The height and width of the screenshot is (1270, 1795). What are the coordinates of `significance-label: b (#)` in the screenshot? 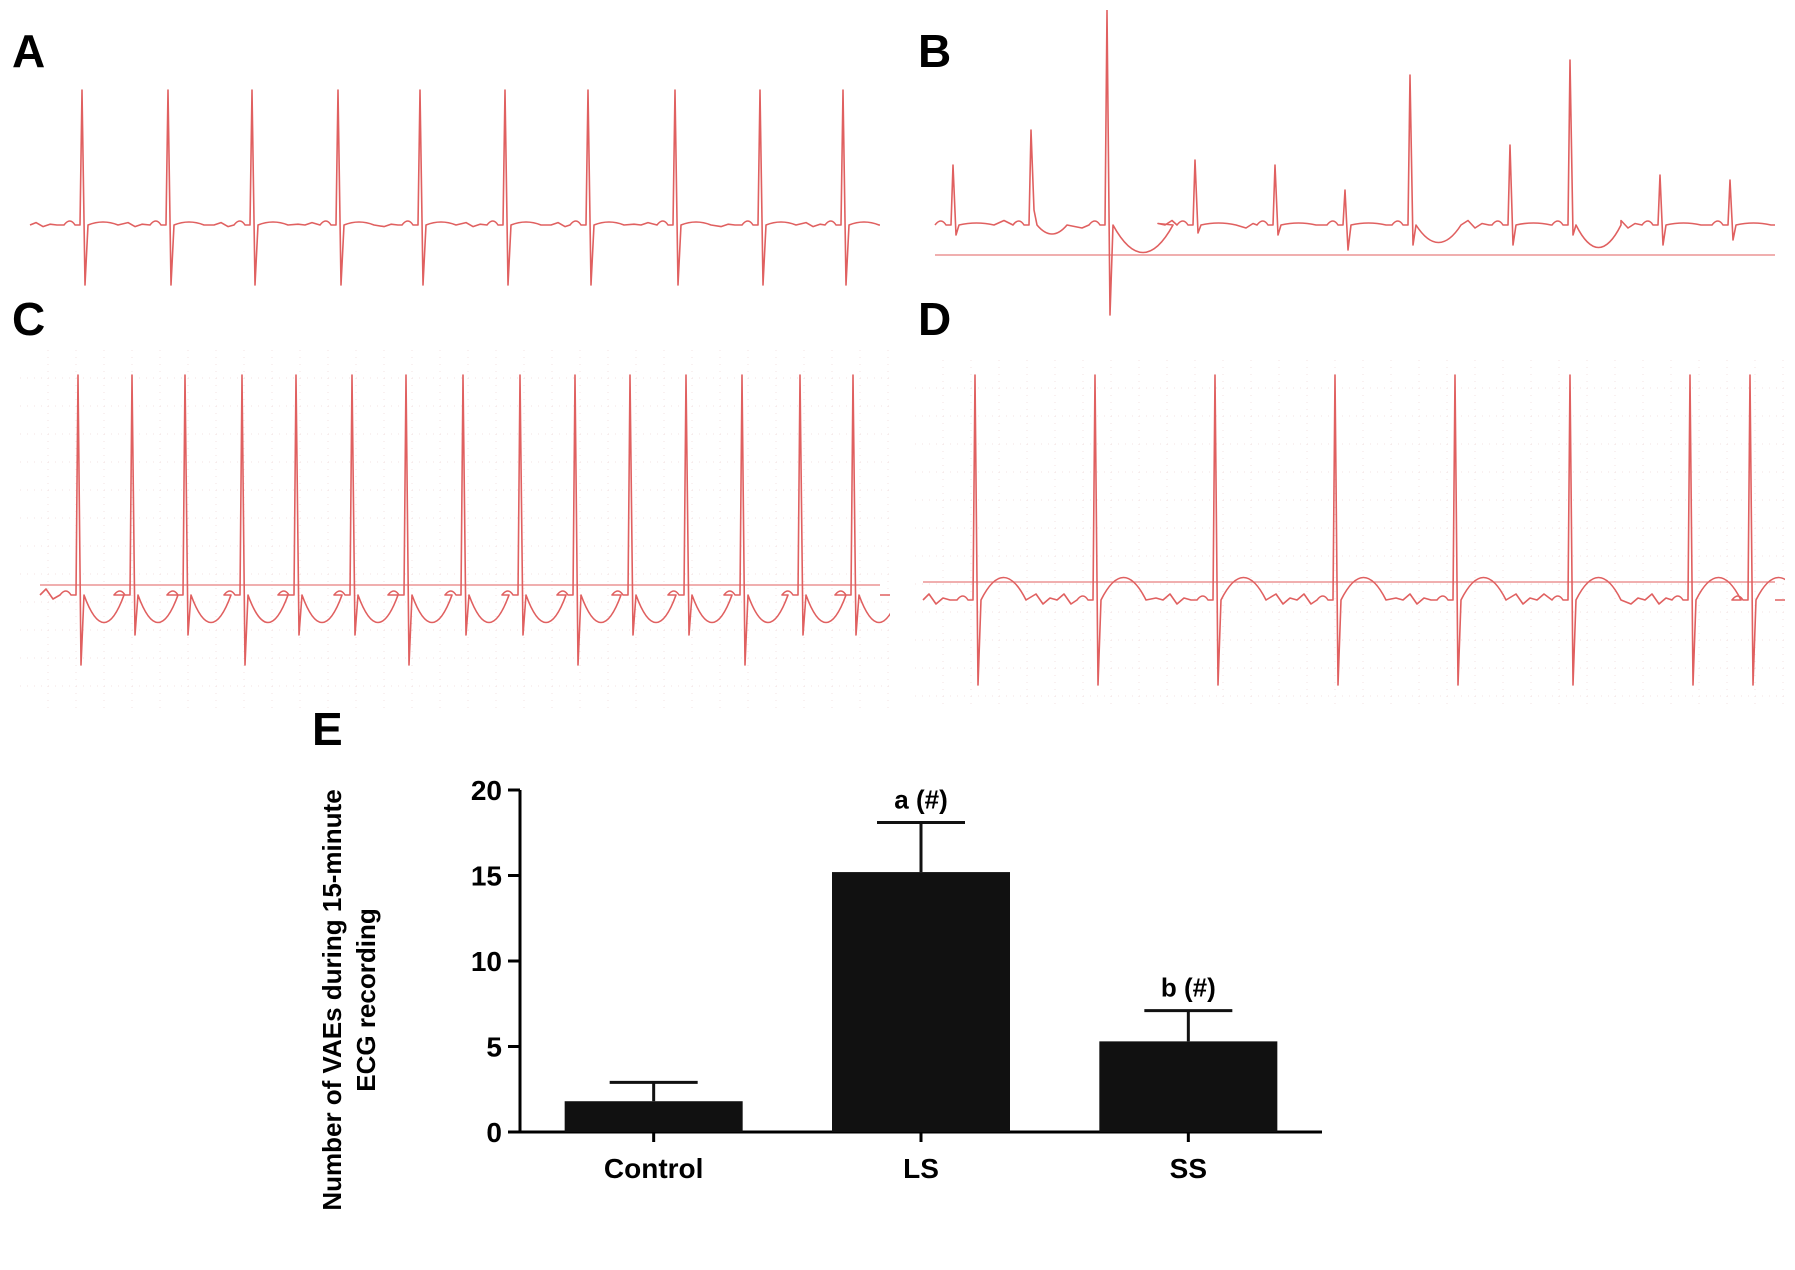 It's located at (1188, 988).